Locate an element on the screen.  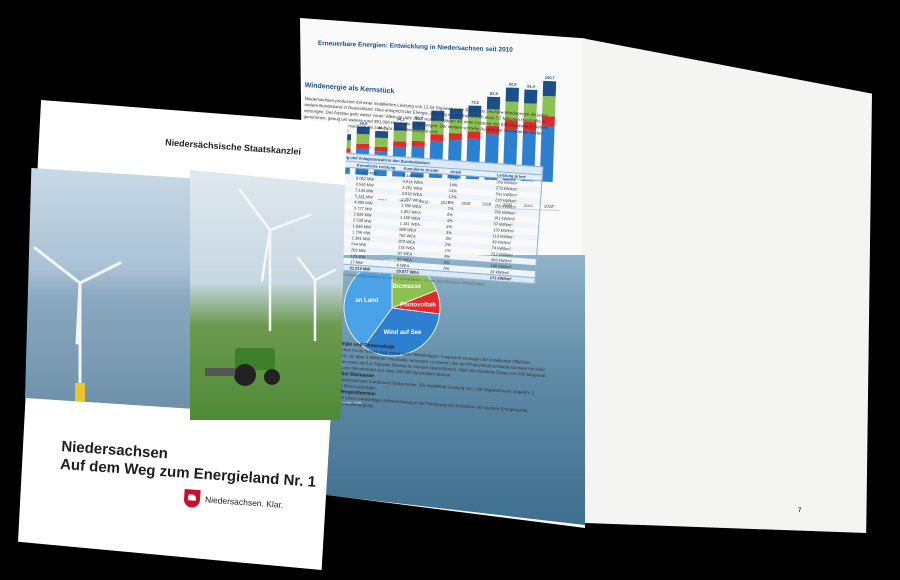
bar-label-2021: 91,4 is located at coordinates (531, 86).